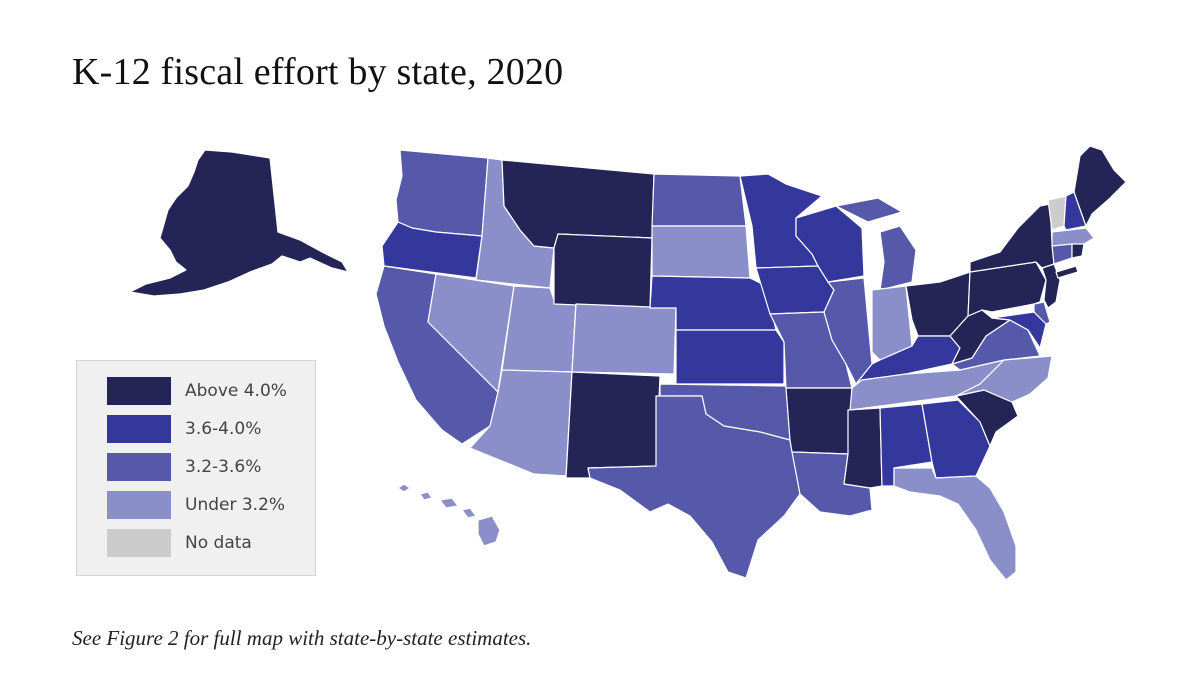 Image resolution: width=1200 pixels, height=700 pixels. Describe the element at coordinates (1100, 186) in the screenshot. I see `state-ME` at that location.